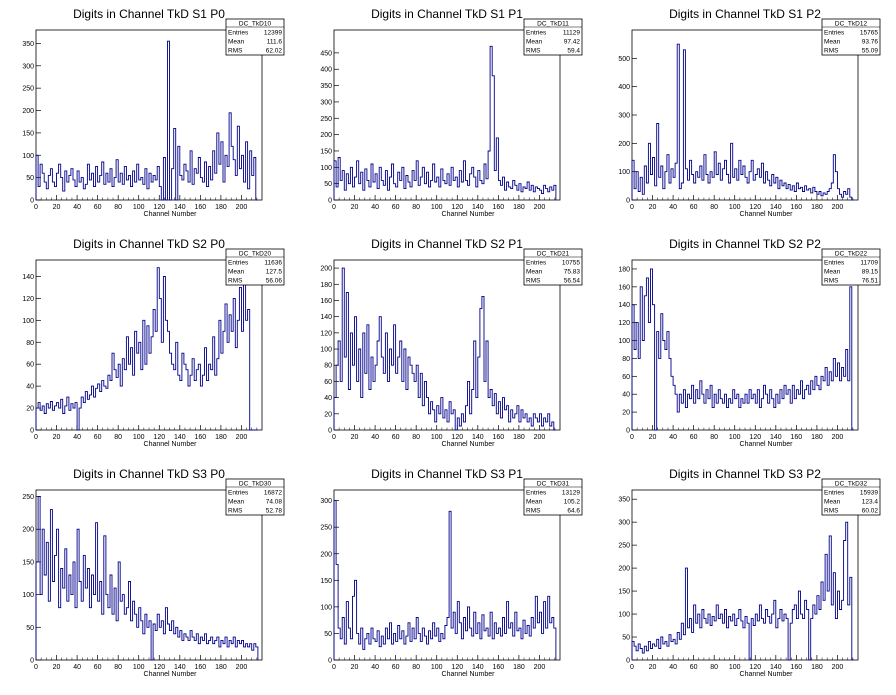  I want to click on stats-name: DC_TkD32, so click(851, 484).